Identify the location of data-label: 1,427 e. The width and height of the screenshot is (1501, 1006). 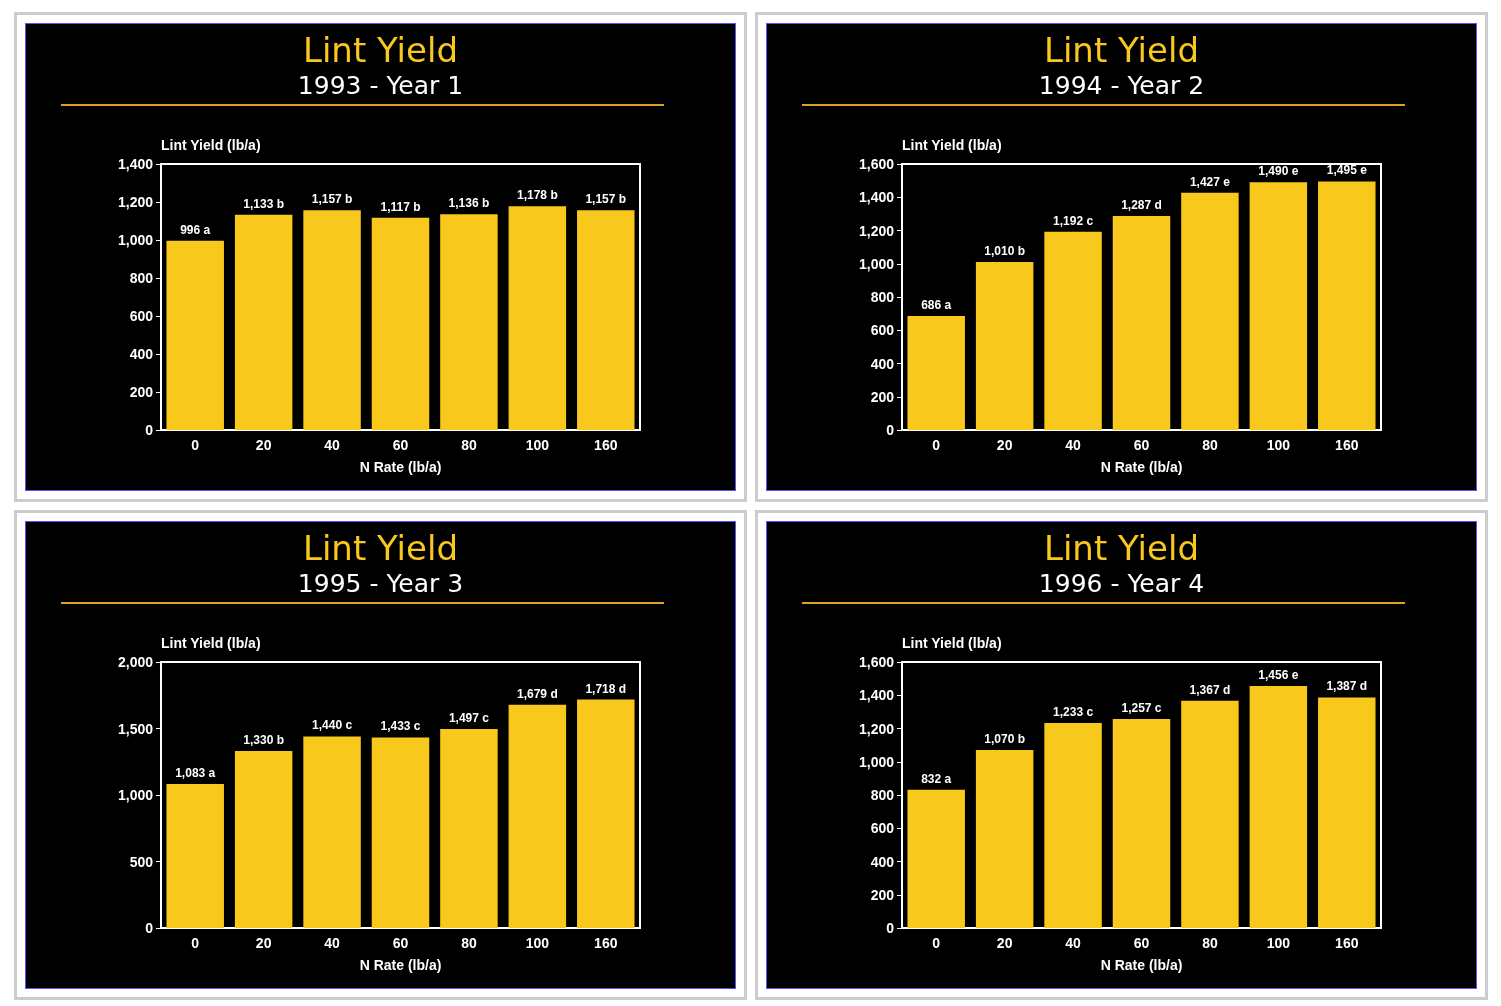
(1210, 181).